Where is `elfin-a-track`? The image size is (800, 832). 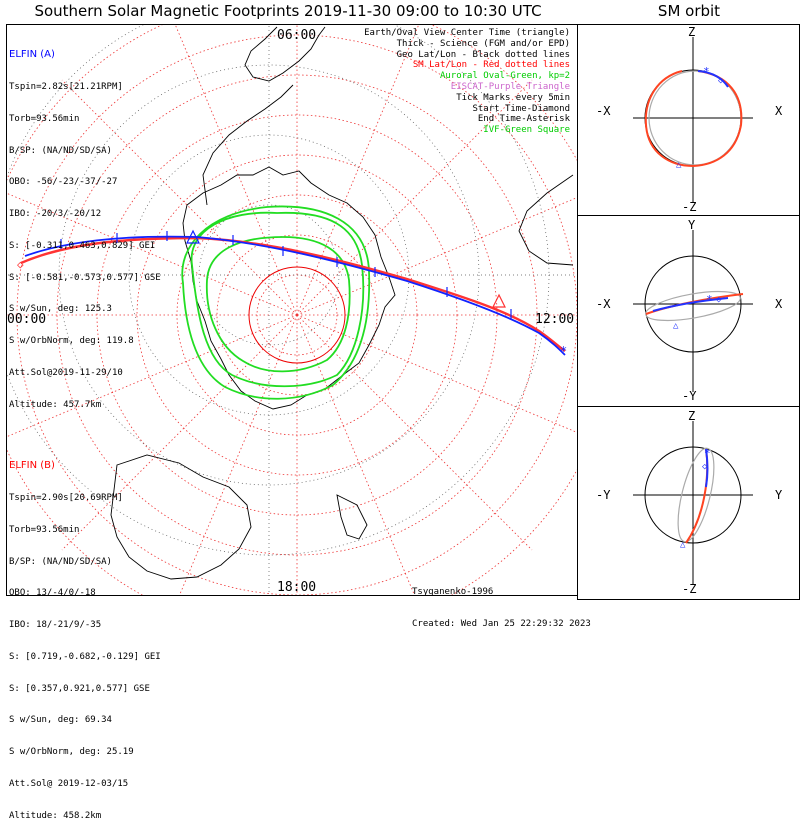 elfin-a-track is located at coordinates (295, 295).